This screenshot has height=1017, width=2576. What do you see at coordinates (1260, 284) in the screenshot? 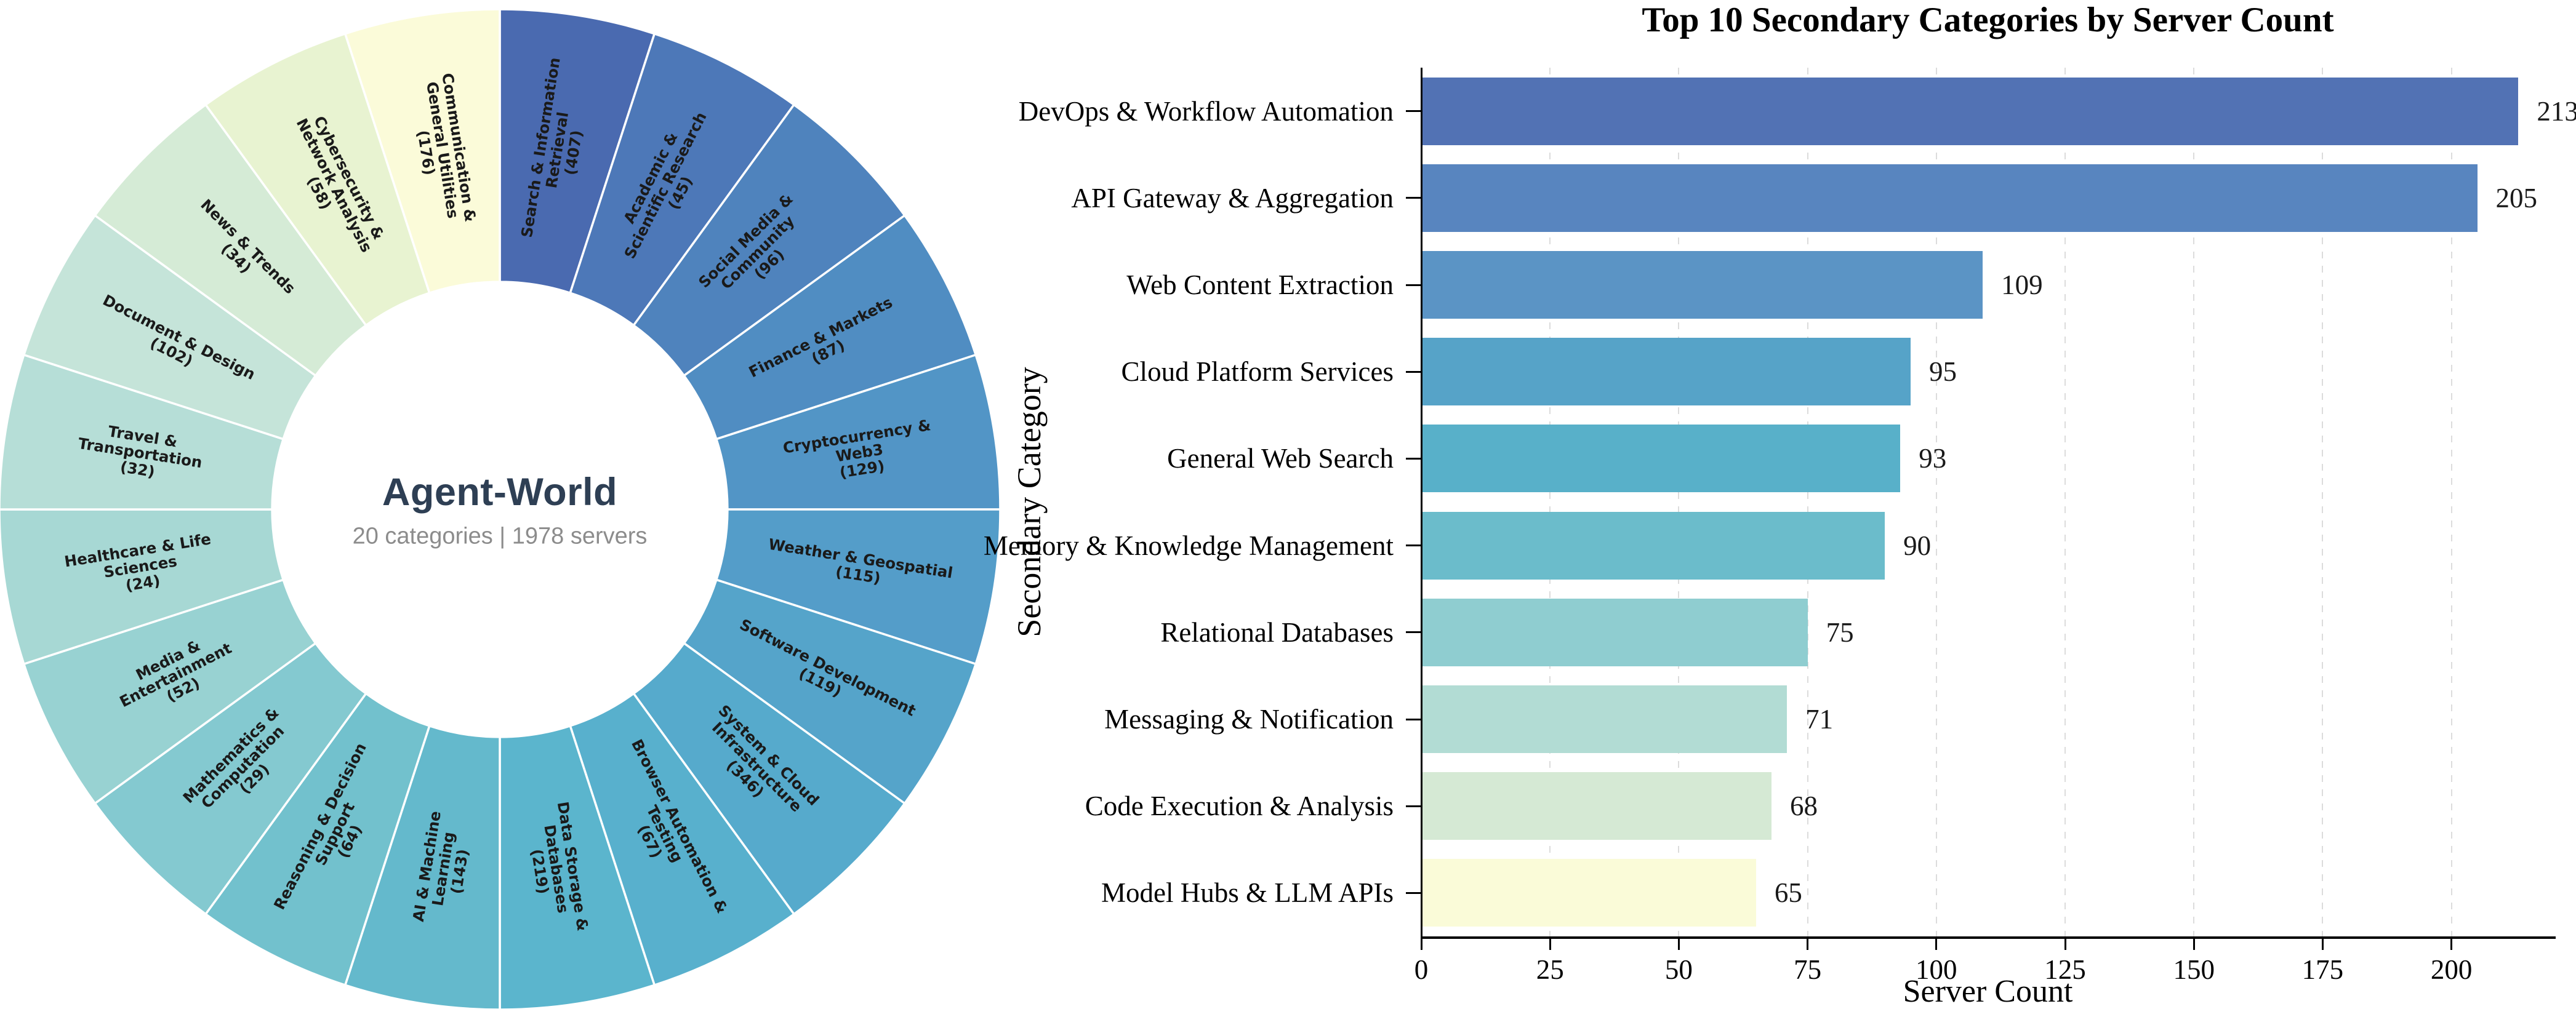
I see `category-tick-label: Web Content Extraction` at bounding box center [1260, 284].